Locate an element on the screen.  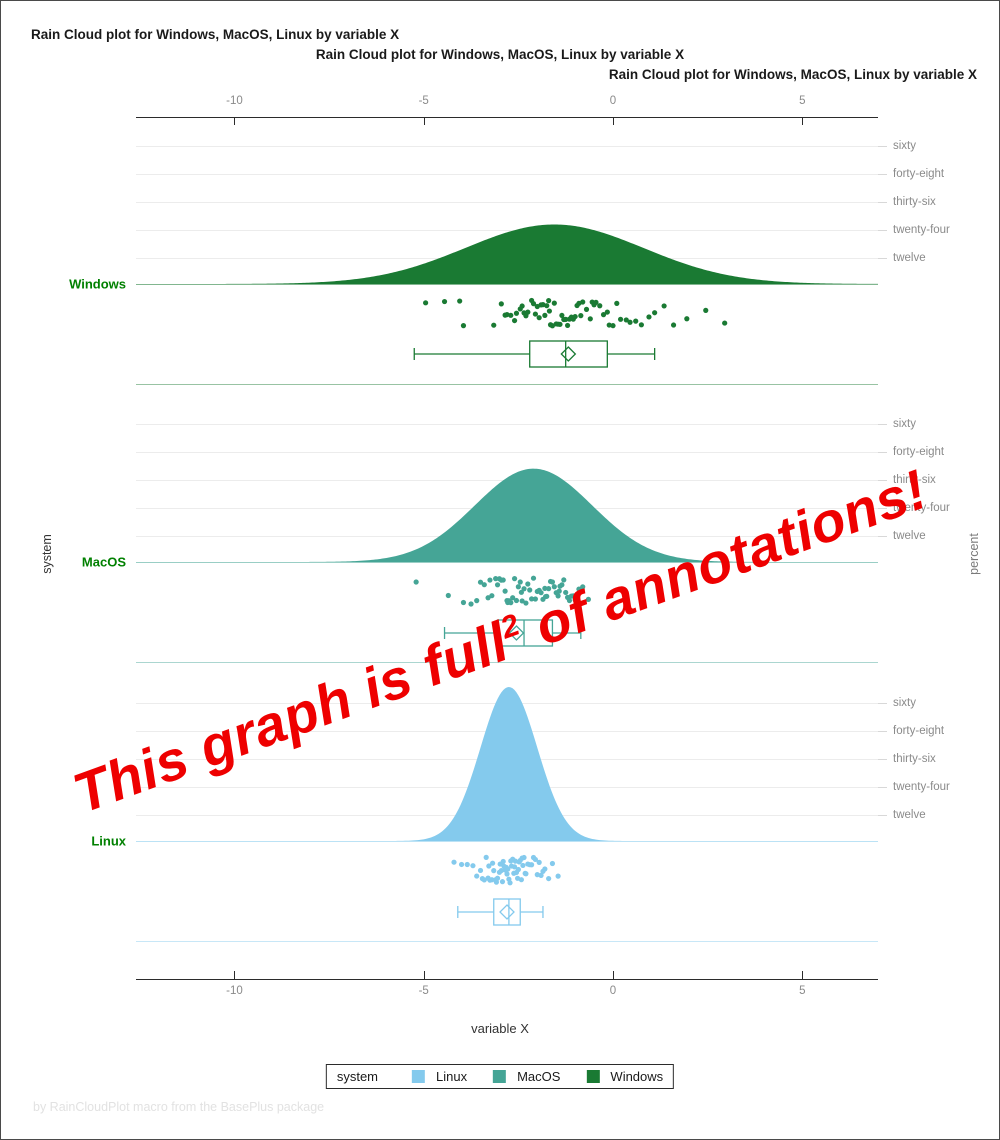
legend-label: Windows is located at coordinates (637, 1076).